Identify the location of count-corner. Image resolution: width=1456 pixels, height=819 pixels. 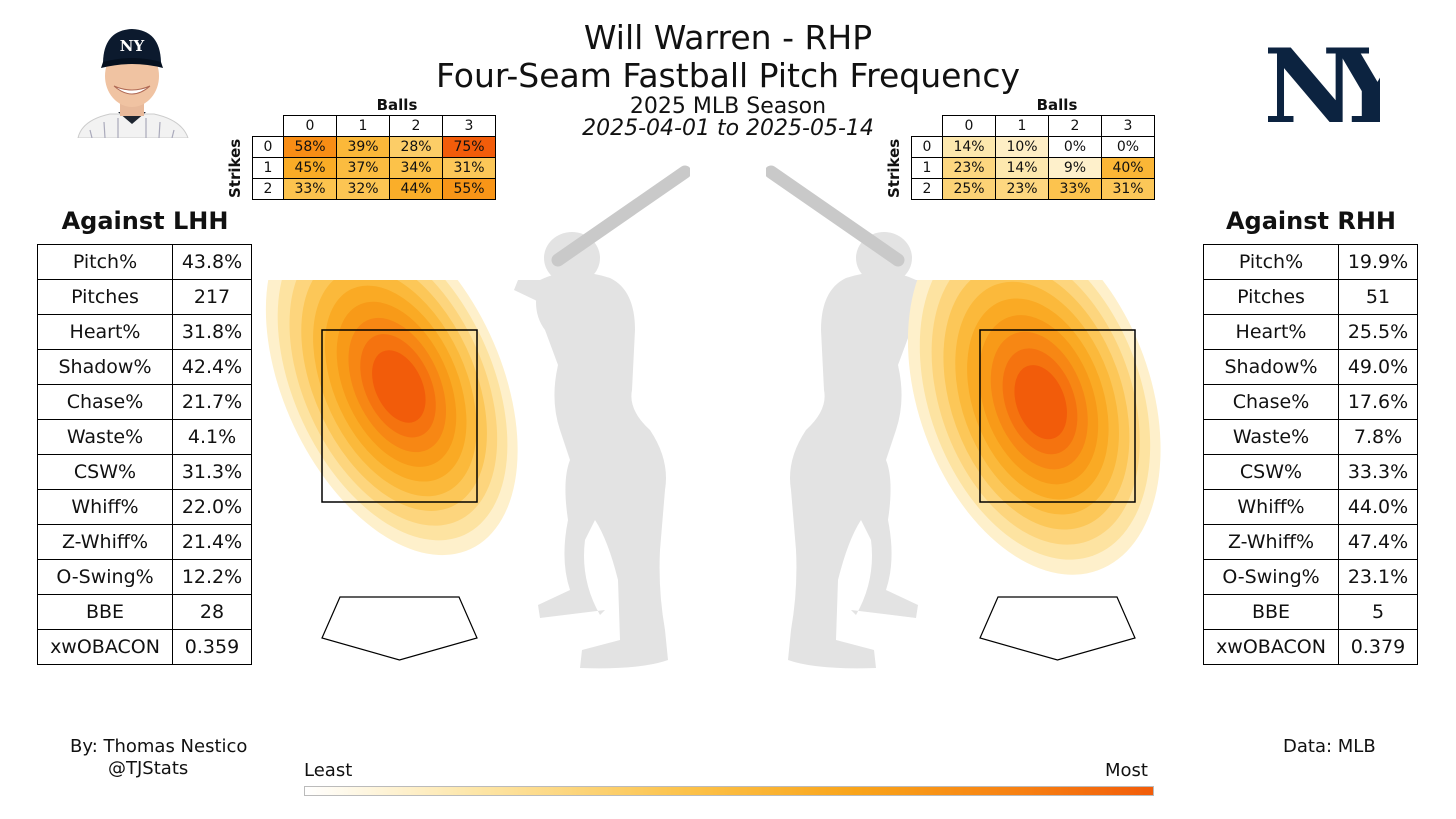
(268, 126).